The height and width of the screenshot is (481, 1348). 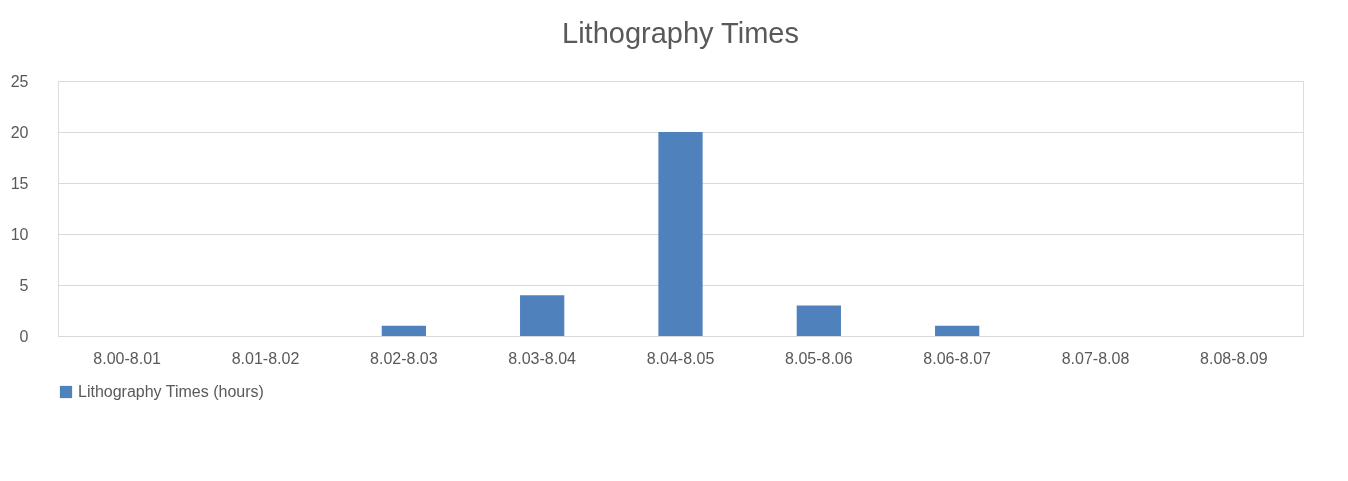 I want to click on x-tick-label: 8.08-8.09, so click(x=1234, y=358).